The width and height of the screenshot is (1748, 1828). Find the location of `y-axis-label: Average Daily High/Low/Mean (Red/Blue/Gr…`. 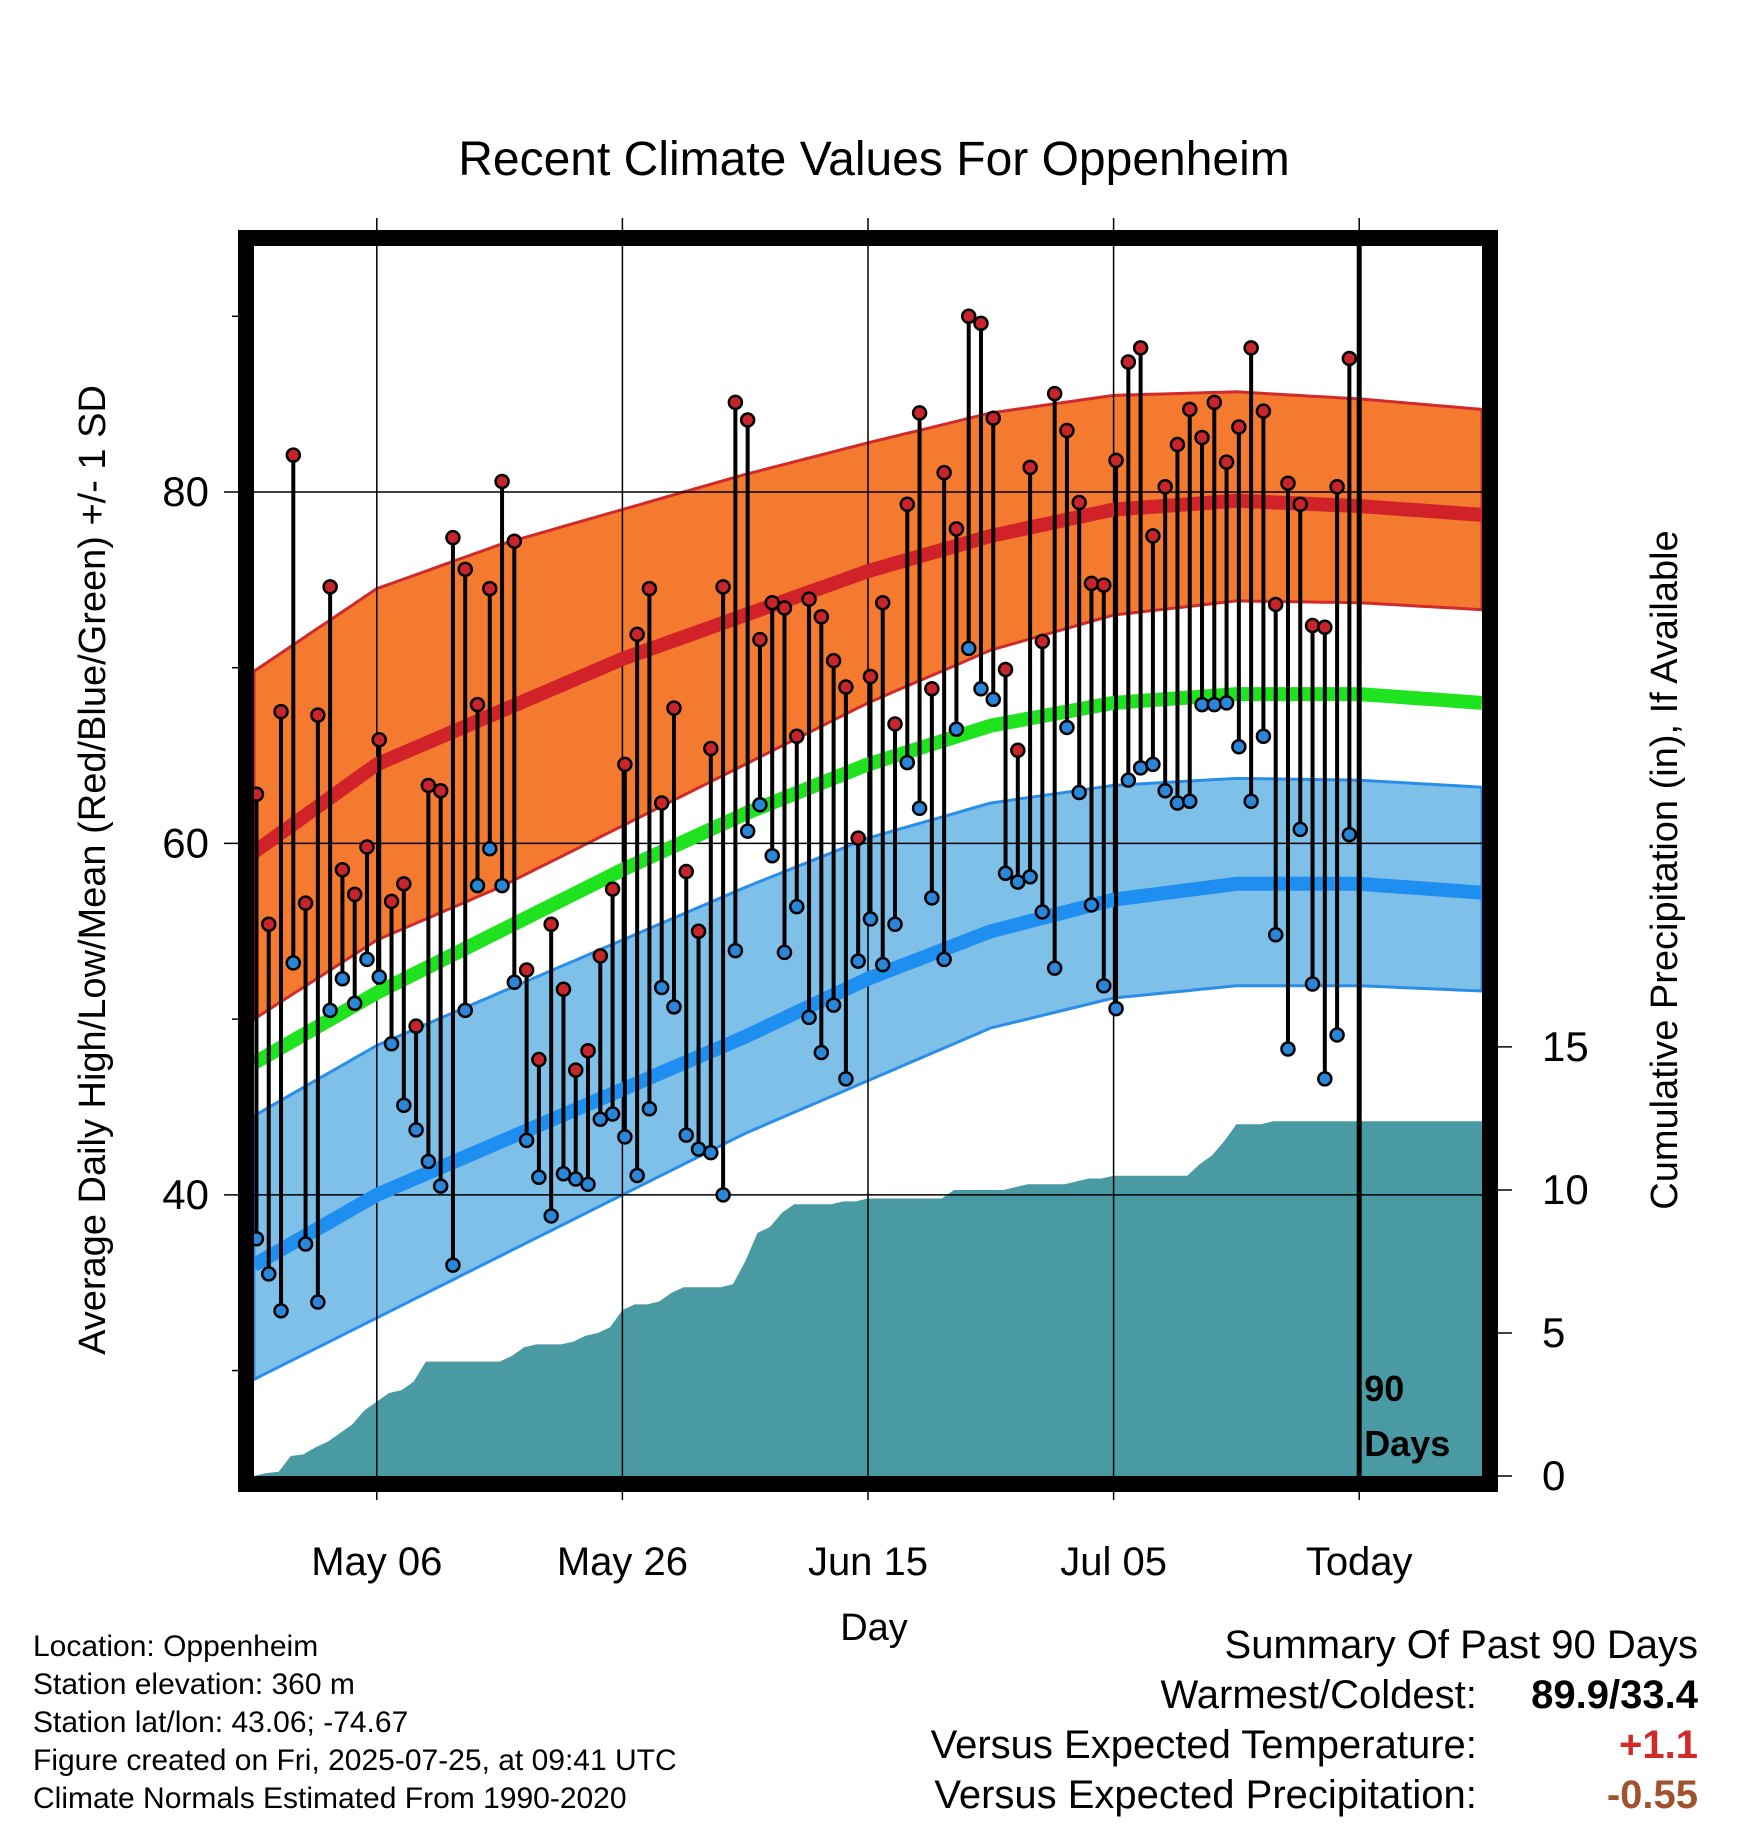

y-axis-label: Average Daily High/Low/Mean (Red/Blue/Gr… is located at coordinates (93, 870).